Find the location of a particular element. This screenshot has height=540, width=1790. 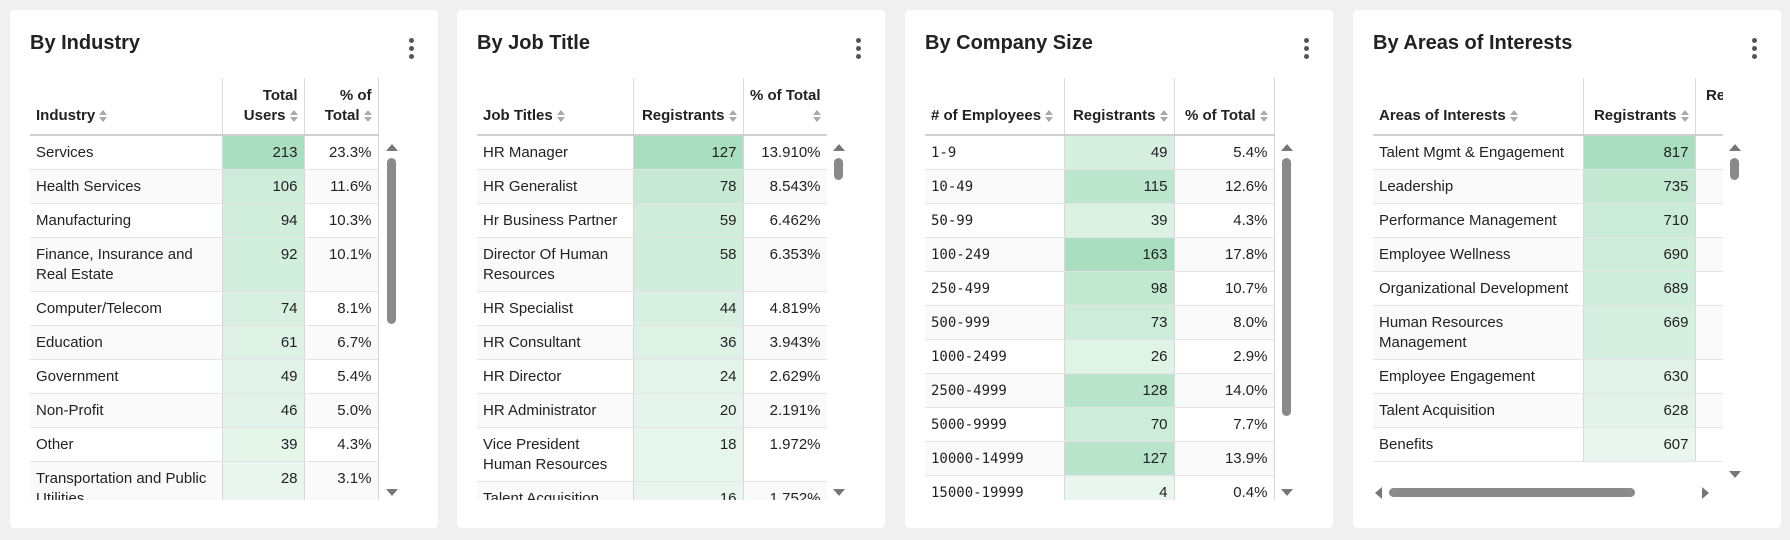

horizontal-scrollbar is located at coordinates (1542, 492).